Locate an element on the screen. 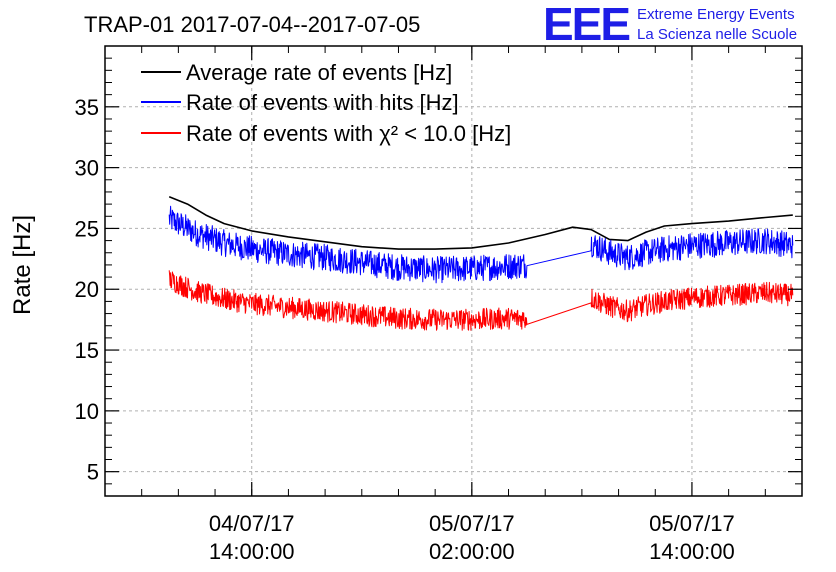 This screenshot has height=572, width=836. y-tick-label: 10 is located at coordinates (87, 411).